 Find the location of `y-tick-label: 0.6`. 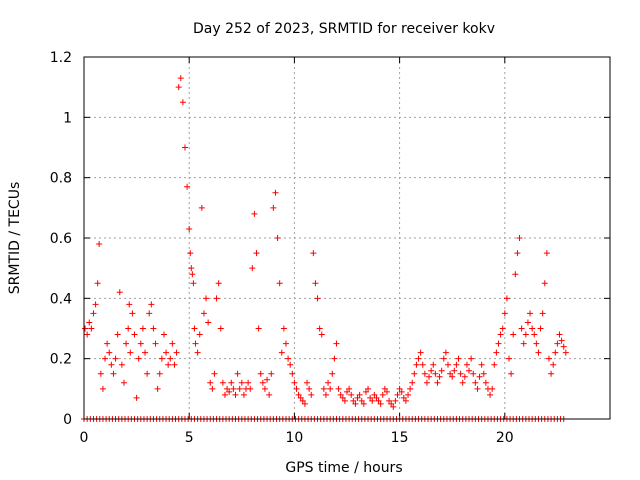

y-tick-label: 0.6 is located at coordinates (61, 239).